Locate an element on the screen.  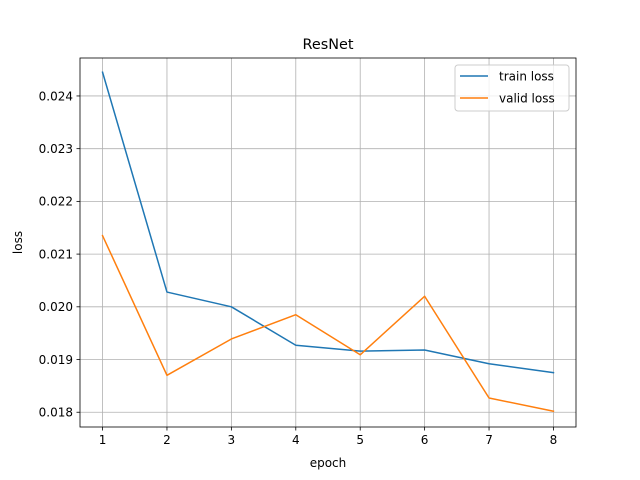
y-tick-label: 0.021 is located at coordinates (56, 254).